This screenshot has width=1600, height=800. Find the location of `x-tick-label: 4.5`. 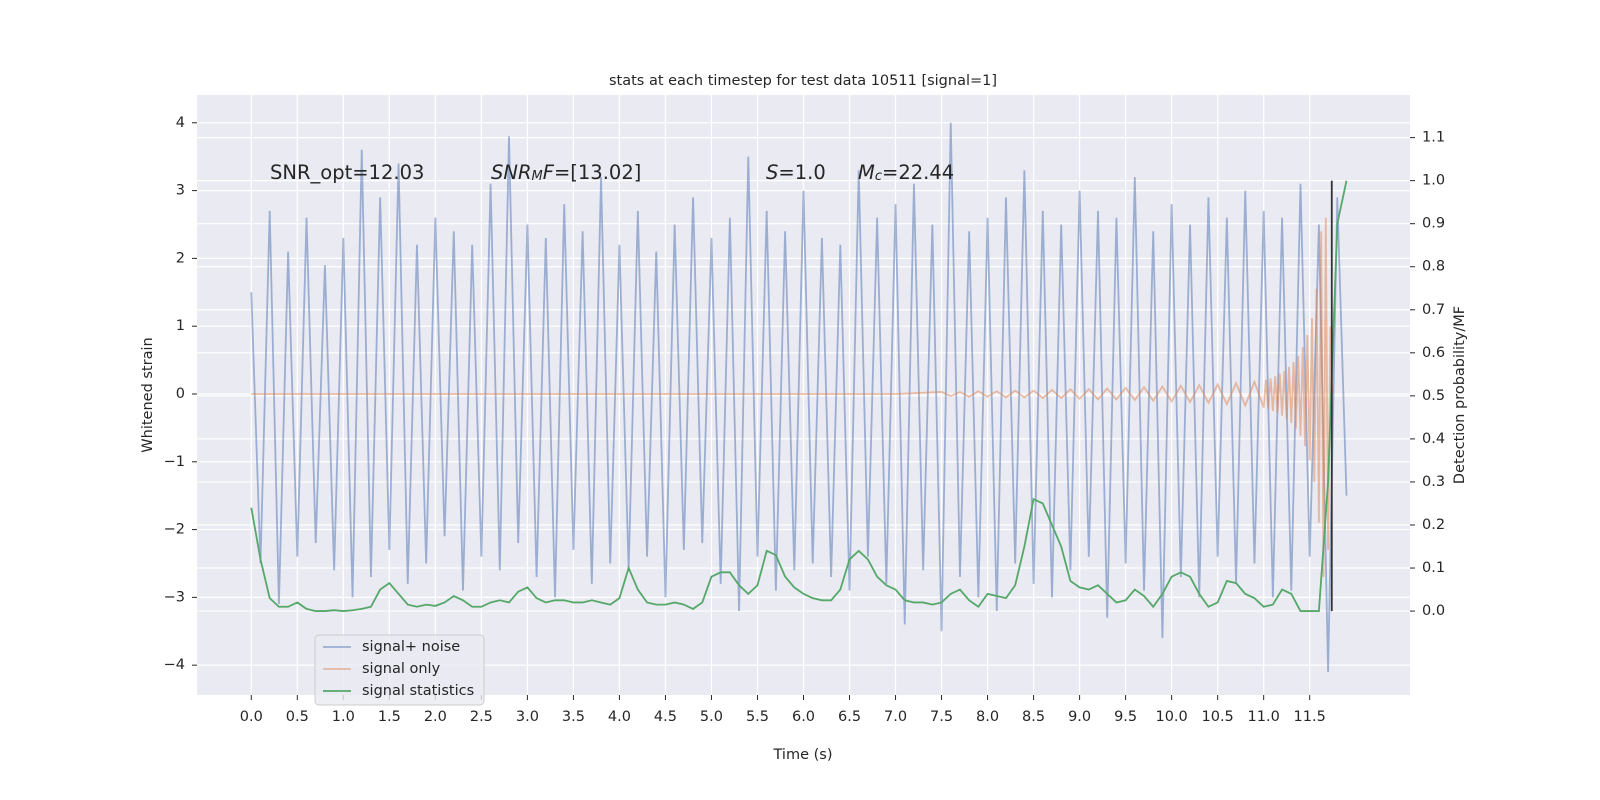

x-tick-label: 4.5 is located at coordinates (665, 717).